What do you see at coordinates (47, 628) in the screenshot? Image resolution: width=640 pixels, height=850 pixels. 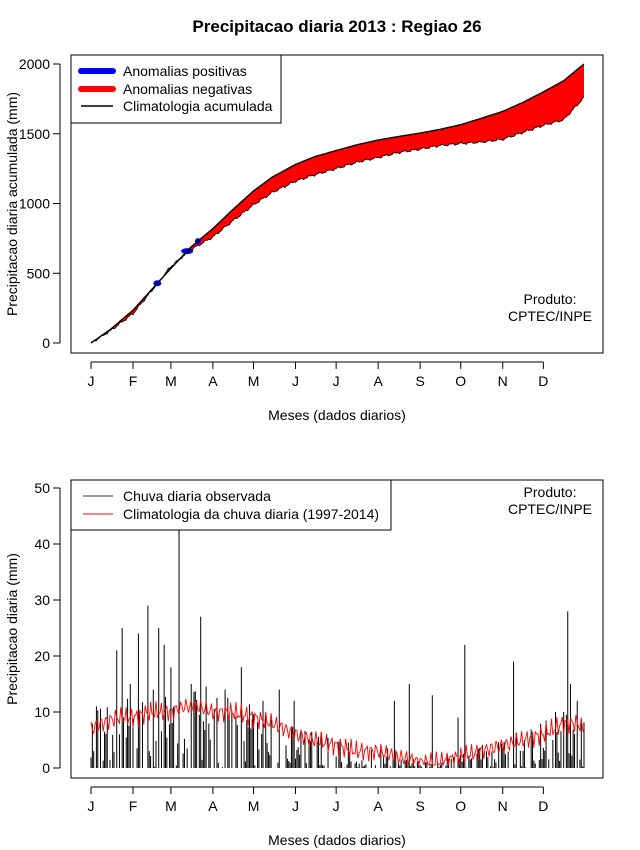 I see `y-axis: 0 10 20 30 40 50` at bounding box center [47, 628].